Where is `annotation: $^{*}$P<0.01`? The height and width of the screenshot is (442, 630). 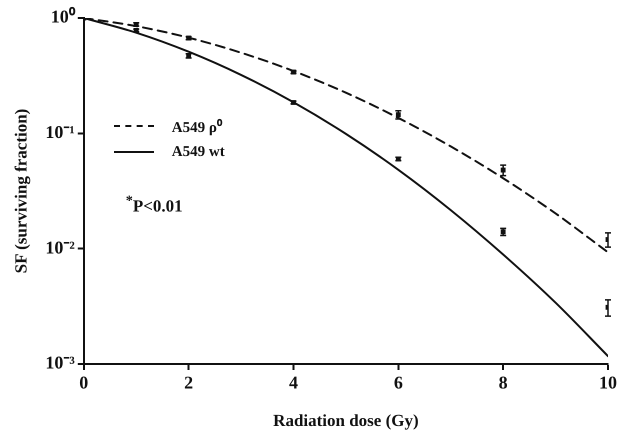 annotation: $^{*}$P<0.01 is located at coordinates (154, 205).